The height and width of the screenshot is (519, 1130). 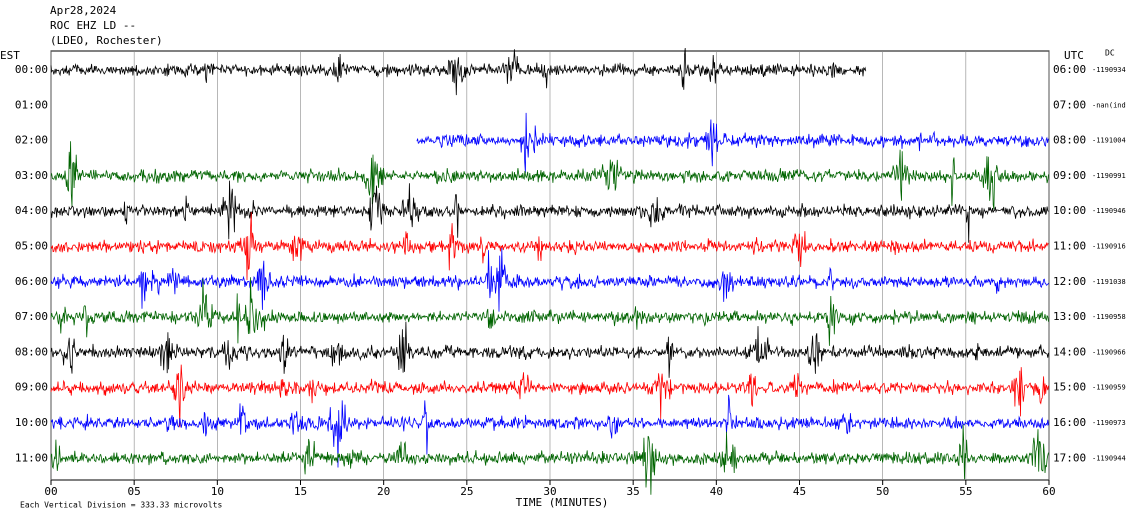 I want to click on est-label: 06:00, so click(x=31, y=281).